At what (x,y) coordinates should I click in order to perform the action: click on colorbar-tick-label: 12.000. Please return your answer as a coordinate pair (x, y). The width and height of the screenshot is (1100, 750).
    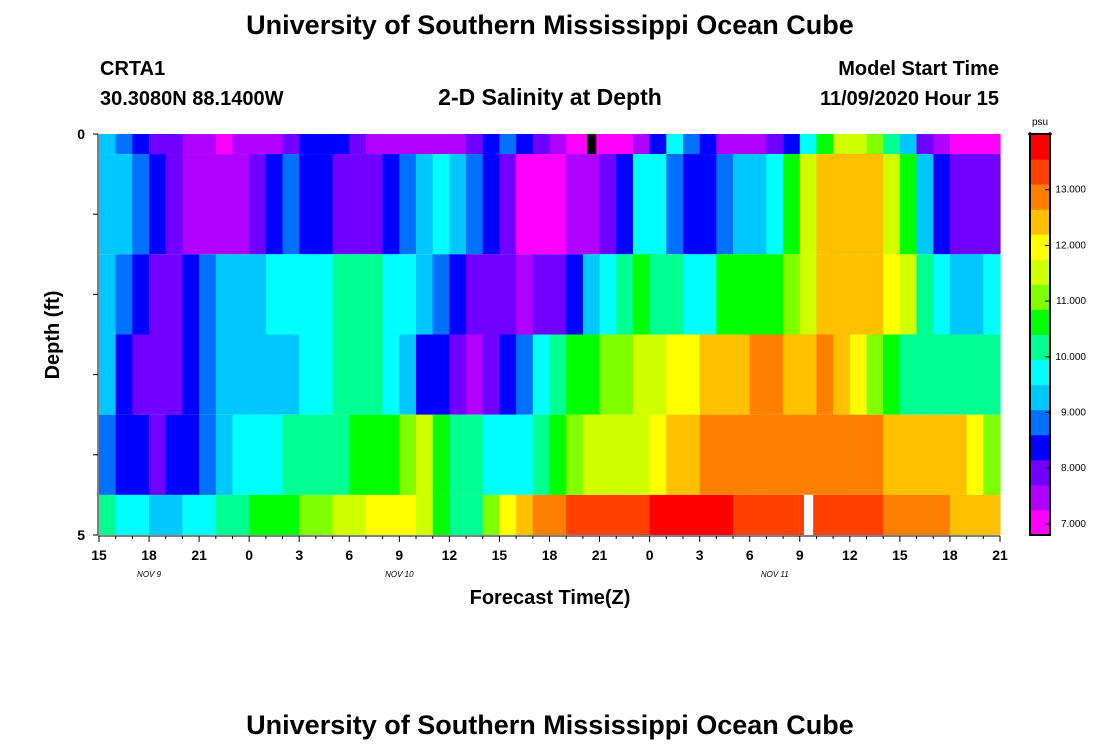
    Looking at the image, I should click on (1070, 245).